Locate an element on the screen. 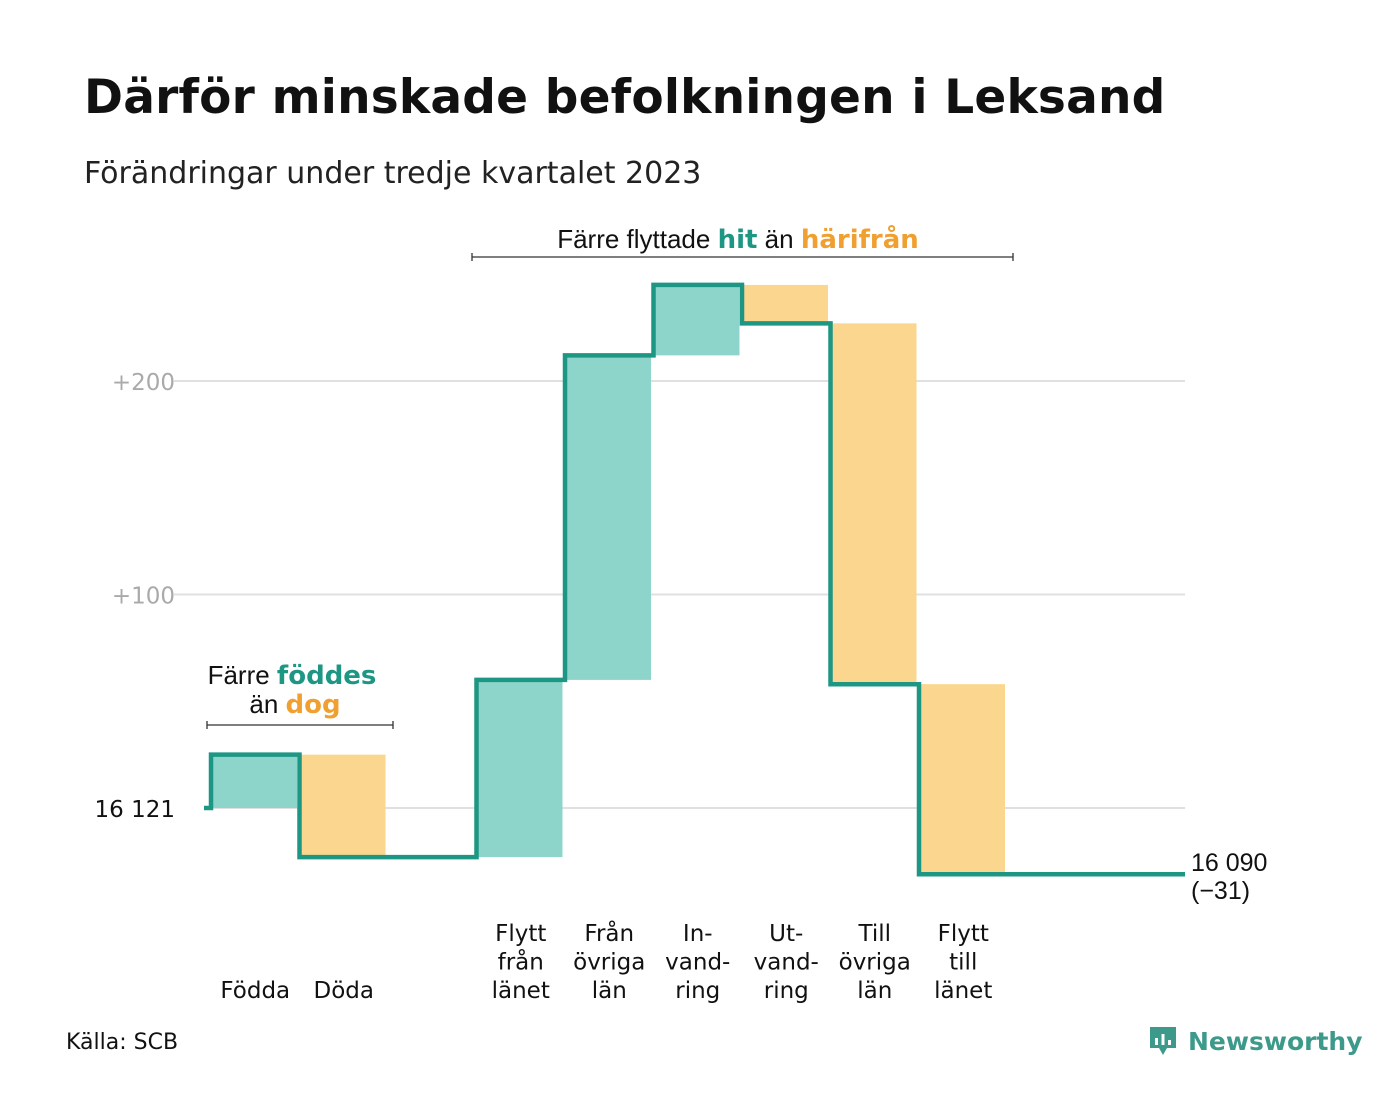 The width and height of the screenshot is (1400, 1120). annotation-migration-prefix: Färre flyttade is located at coordinates (637, 239).